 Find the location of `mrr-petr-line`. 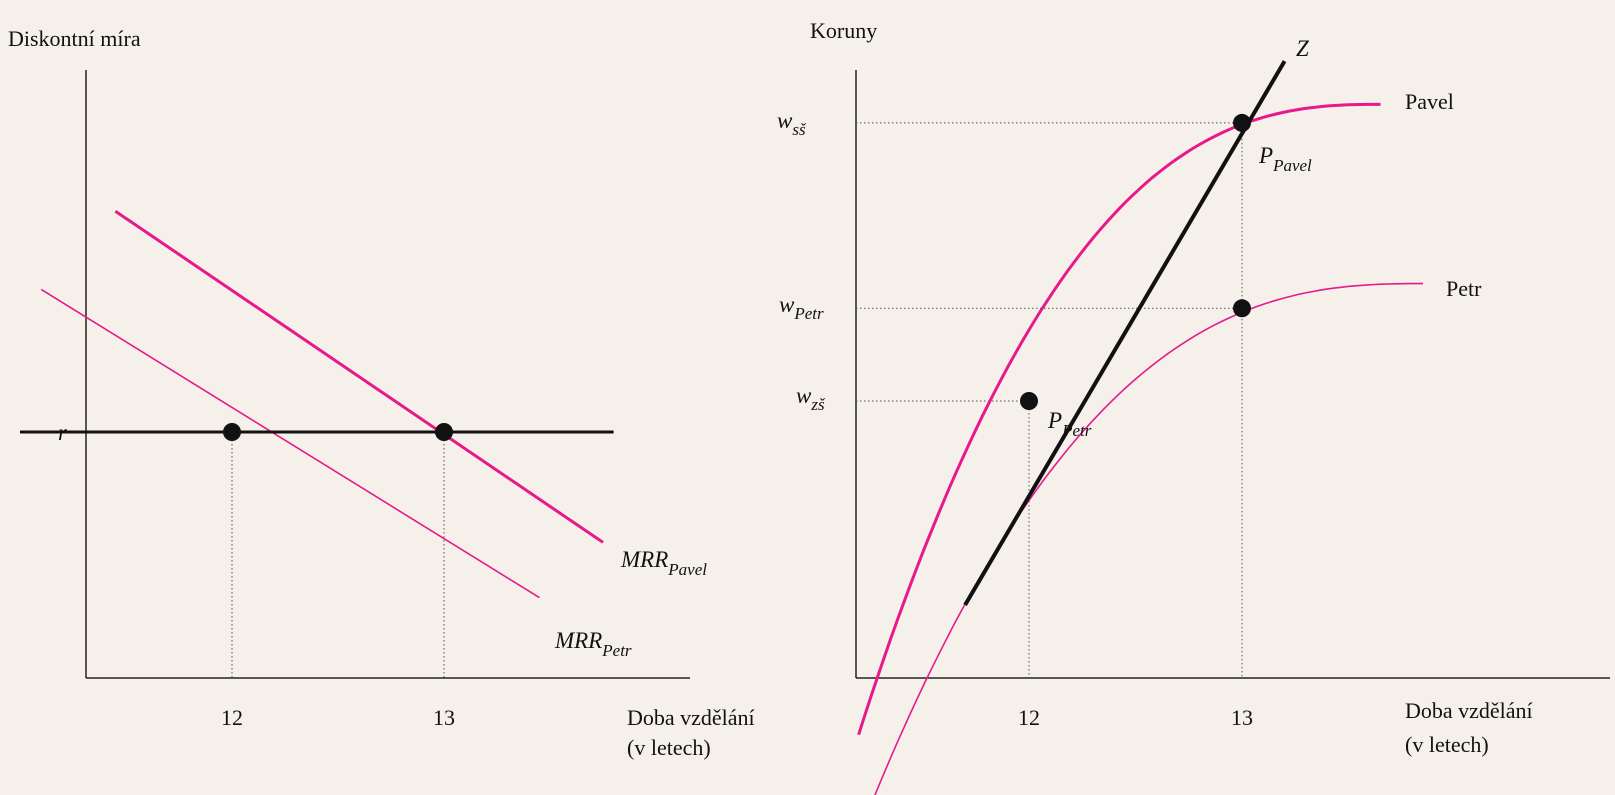

mrr-petr-line is located at coordinates (290, 443).